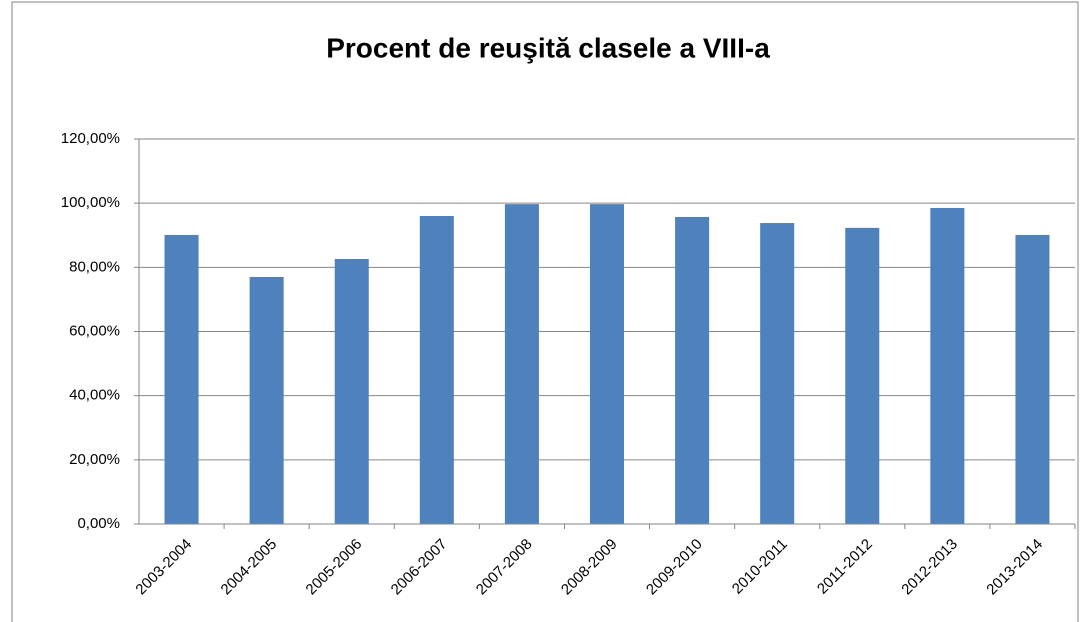 This screenshot has width=1089, height=622. Describe the element at coordinates (94, 459) in the screenshot. I see `y-tick-label: 20,00%` at that location.